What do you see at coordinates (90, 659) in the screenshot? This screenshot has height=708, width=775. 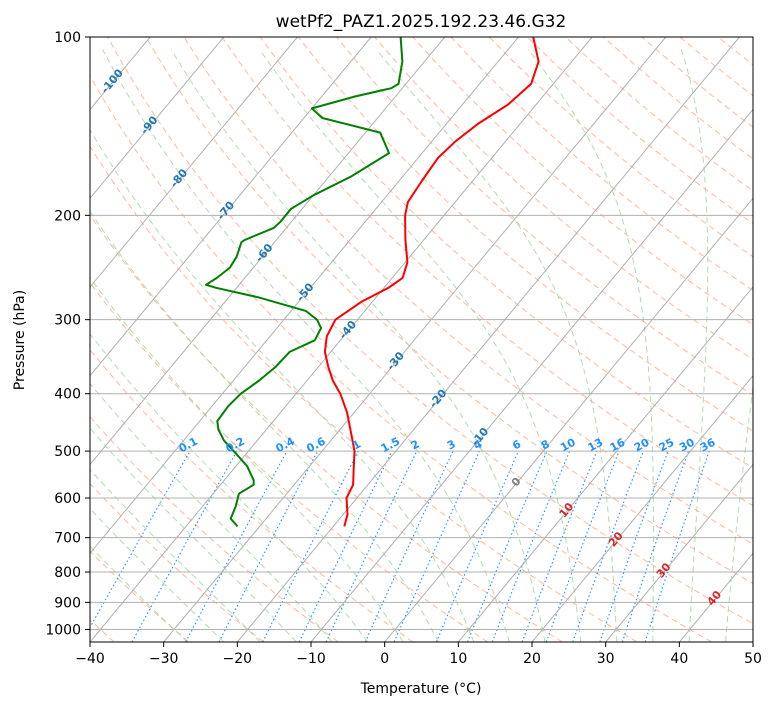 I see `x-tick-label: −40` at bounding box center [90, 659].